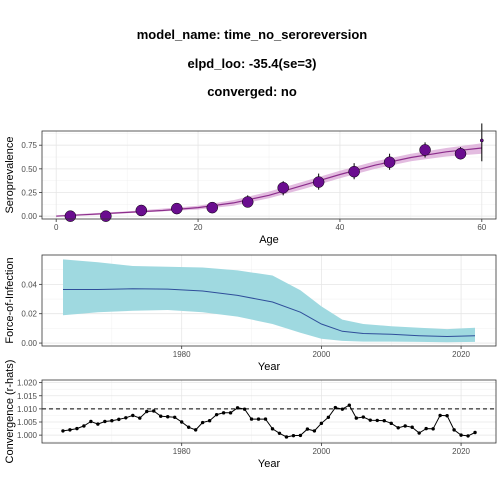 This screenshot has height=504, width=504. I want to click on sero-median-line, so click(269, 182).